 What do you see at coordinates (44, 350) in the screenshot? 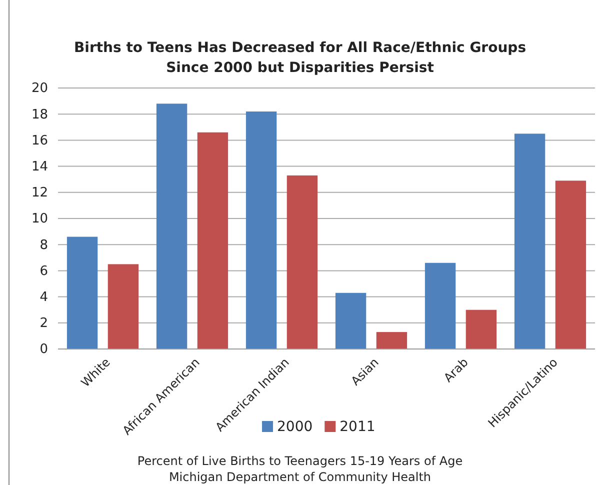
I see `y-tick-label: 0` at bounding box center [44, 350].